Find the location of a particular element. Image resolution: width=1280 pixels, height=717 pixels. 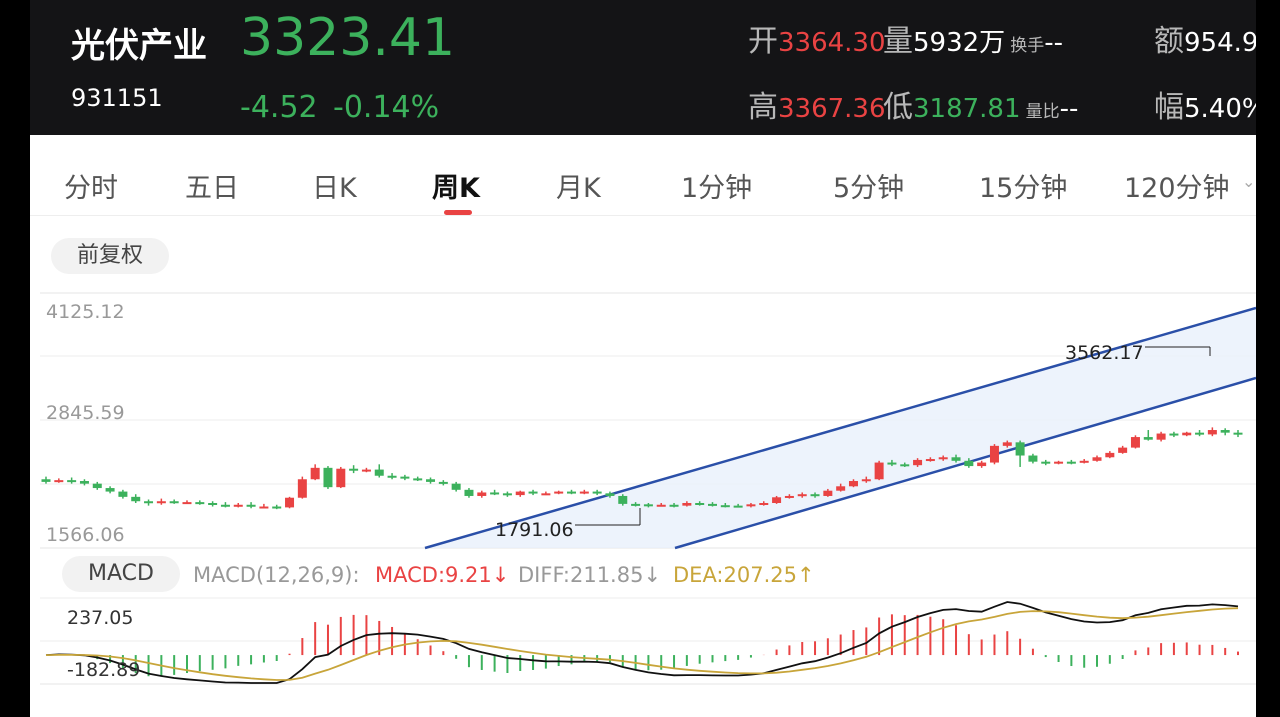

tab-weekly-k: 周K is located at coordinates (456, 188).